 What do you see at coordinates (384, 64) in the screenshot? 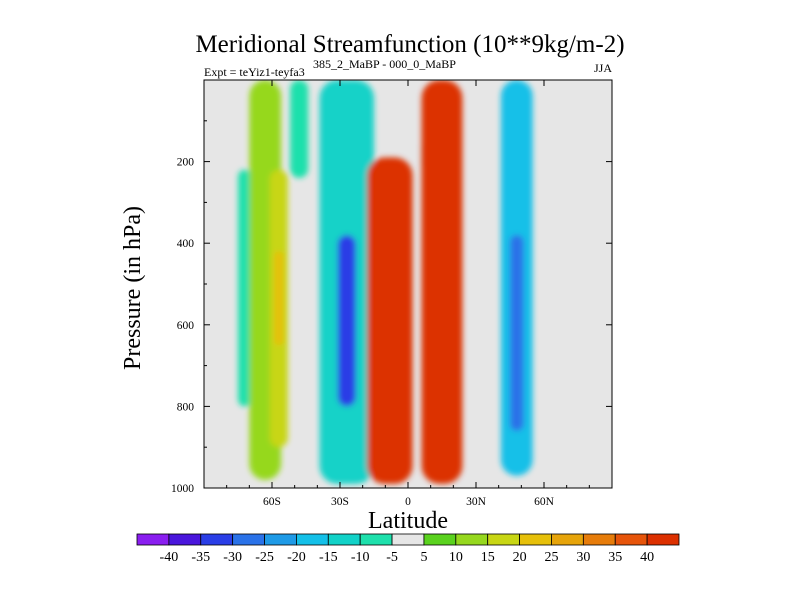
I see `expt-superscript: 385_2_MaBP - 000_0_MaBP` at bounding box center [384, 64].